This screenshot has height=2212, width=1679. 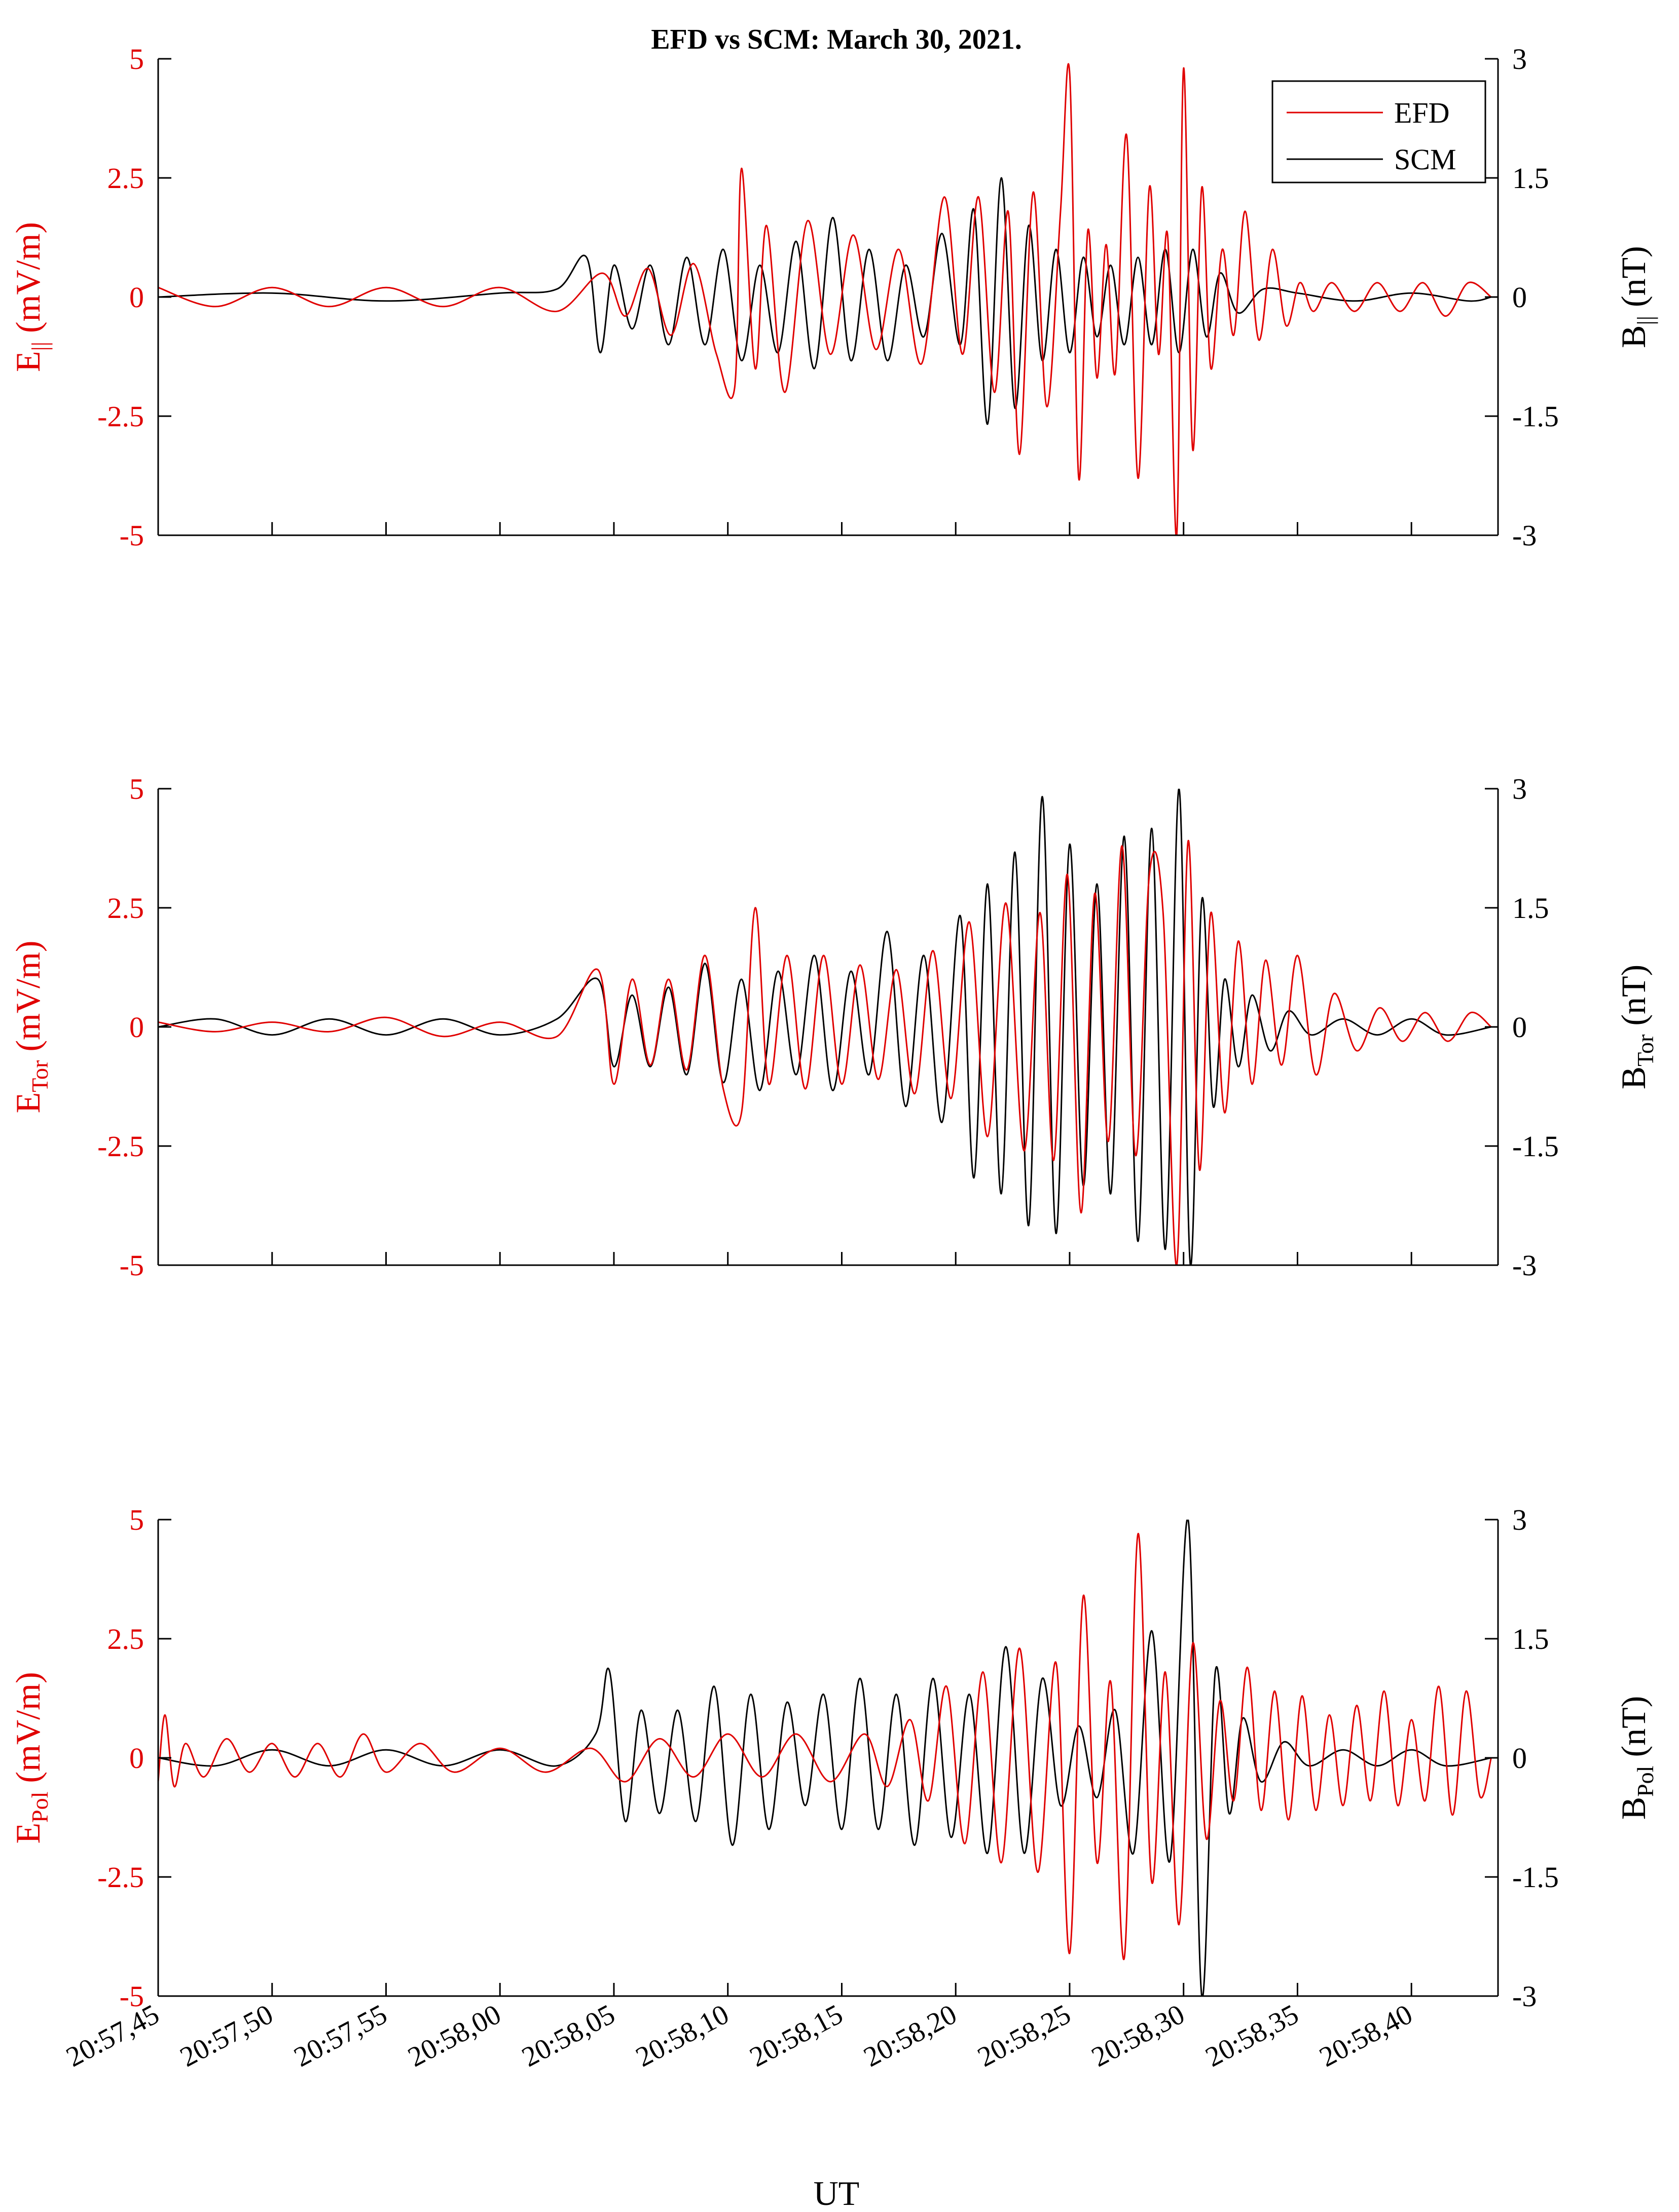 I want to click on series-line-scm, so click(x=824, y=301).